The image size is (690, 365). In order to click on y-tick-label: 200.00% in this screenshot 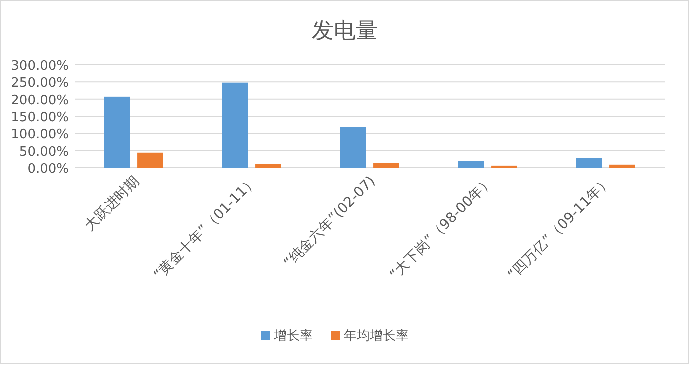, I will do `click(40, 100)`.